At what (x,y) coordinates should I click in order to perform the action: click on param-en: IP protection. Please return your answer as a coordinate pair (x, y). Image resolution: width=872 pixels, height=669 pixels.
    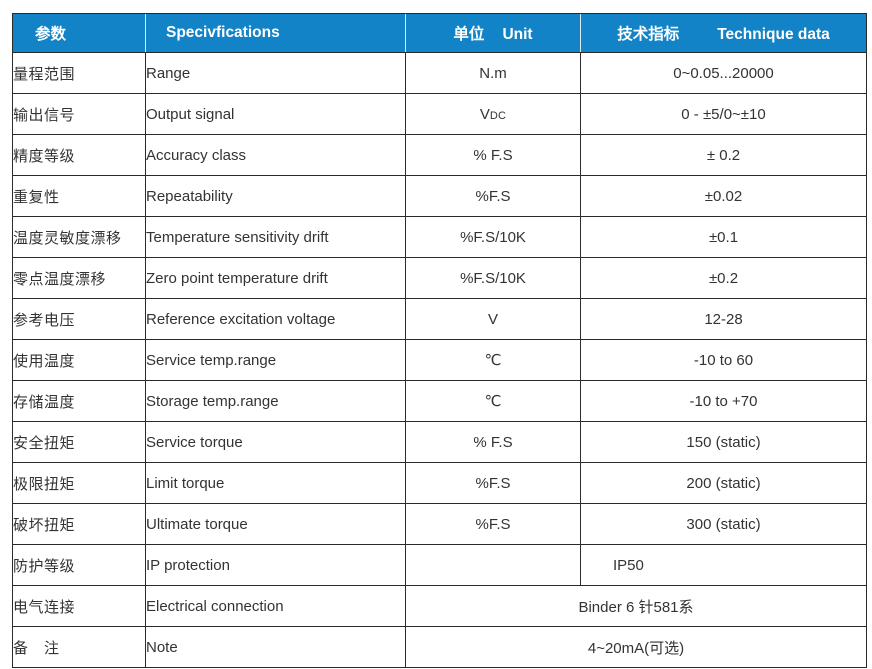
    Looking at the image, I should click on (275, 565).